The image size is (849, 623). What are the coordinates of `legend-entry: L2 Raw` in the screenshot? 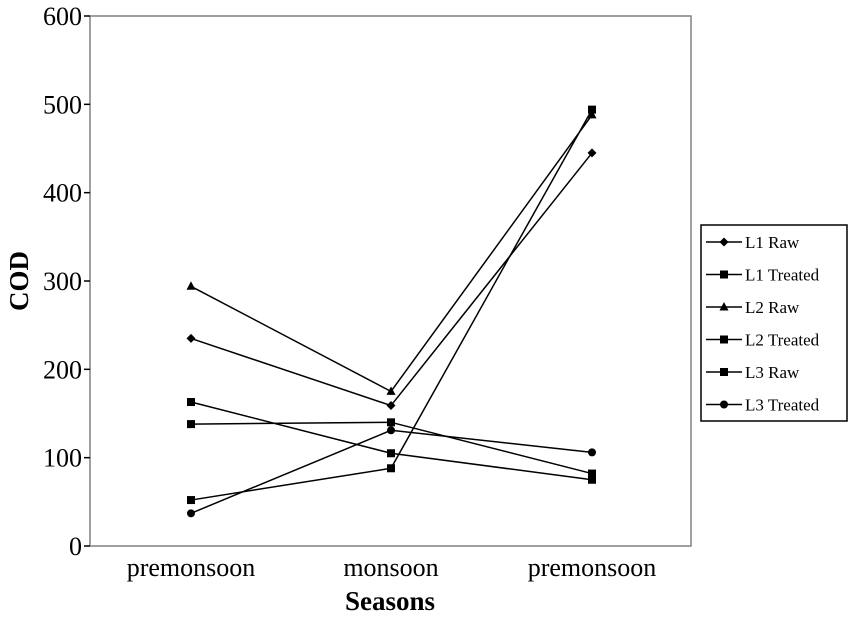 It's located at (753, 307).